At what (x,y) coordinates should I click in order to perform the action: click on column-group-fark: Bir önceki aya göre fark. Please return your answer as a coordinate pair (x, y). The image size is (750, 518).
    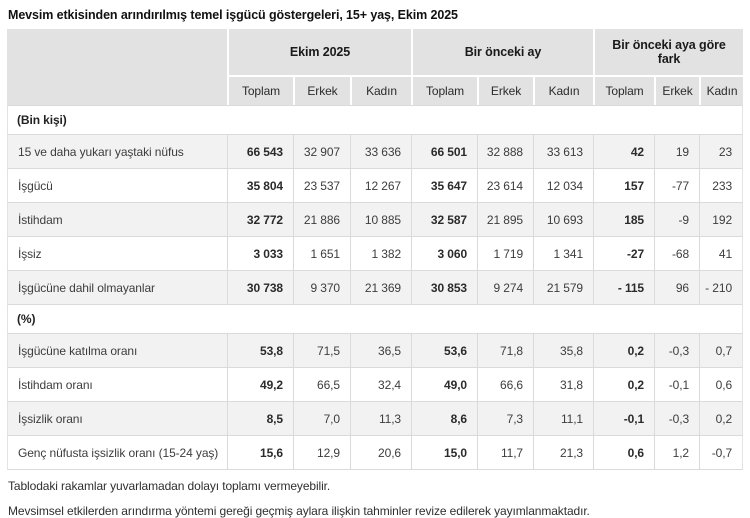
    Looking at the image, I should click on (668, 52).